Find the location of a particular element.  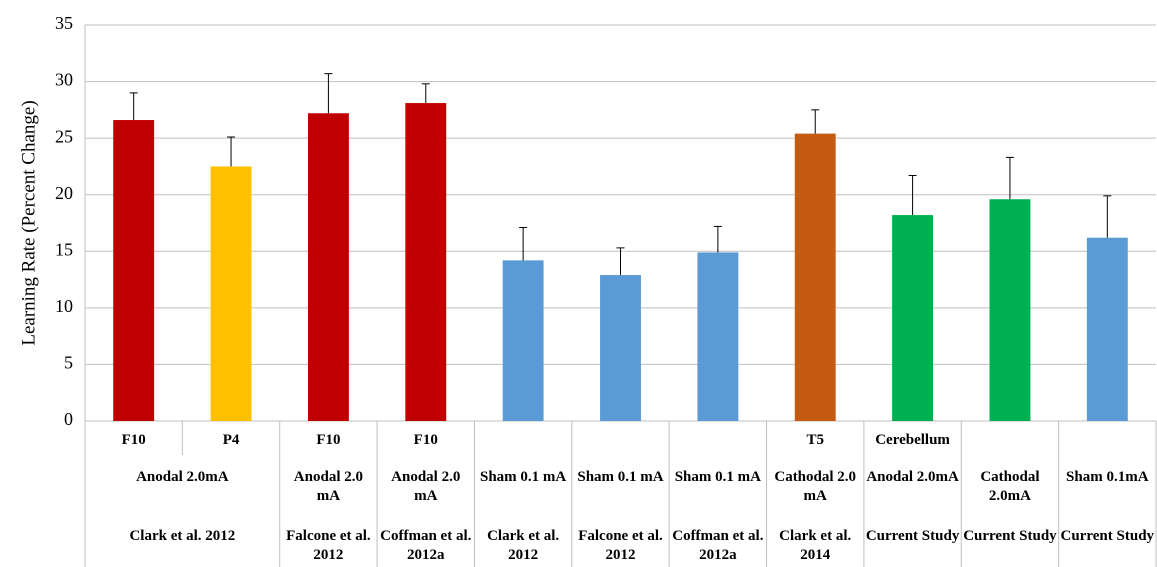

category-label: P4 is located at coordinates (231, 440).